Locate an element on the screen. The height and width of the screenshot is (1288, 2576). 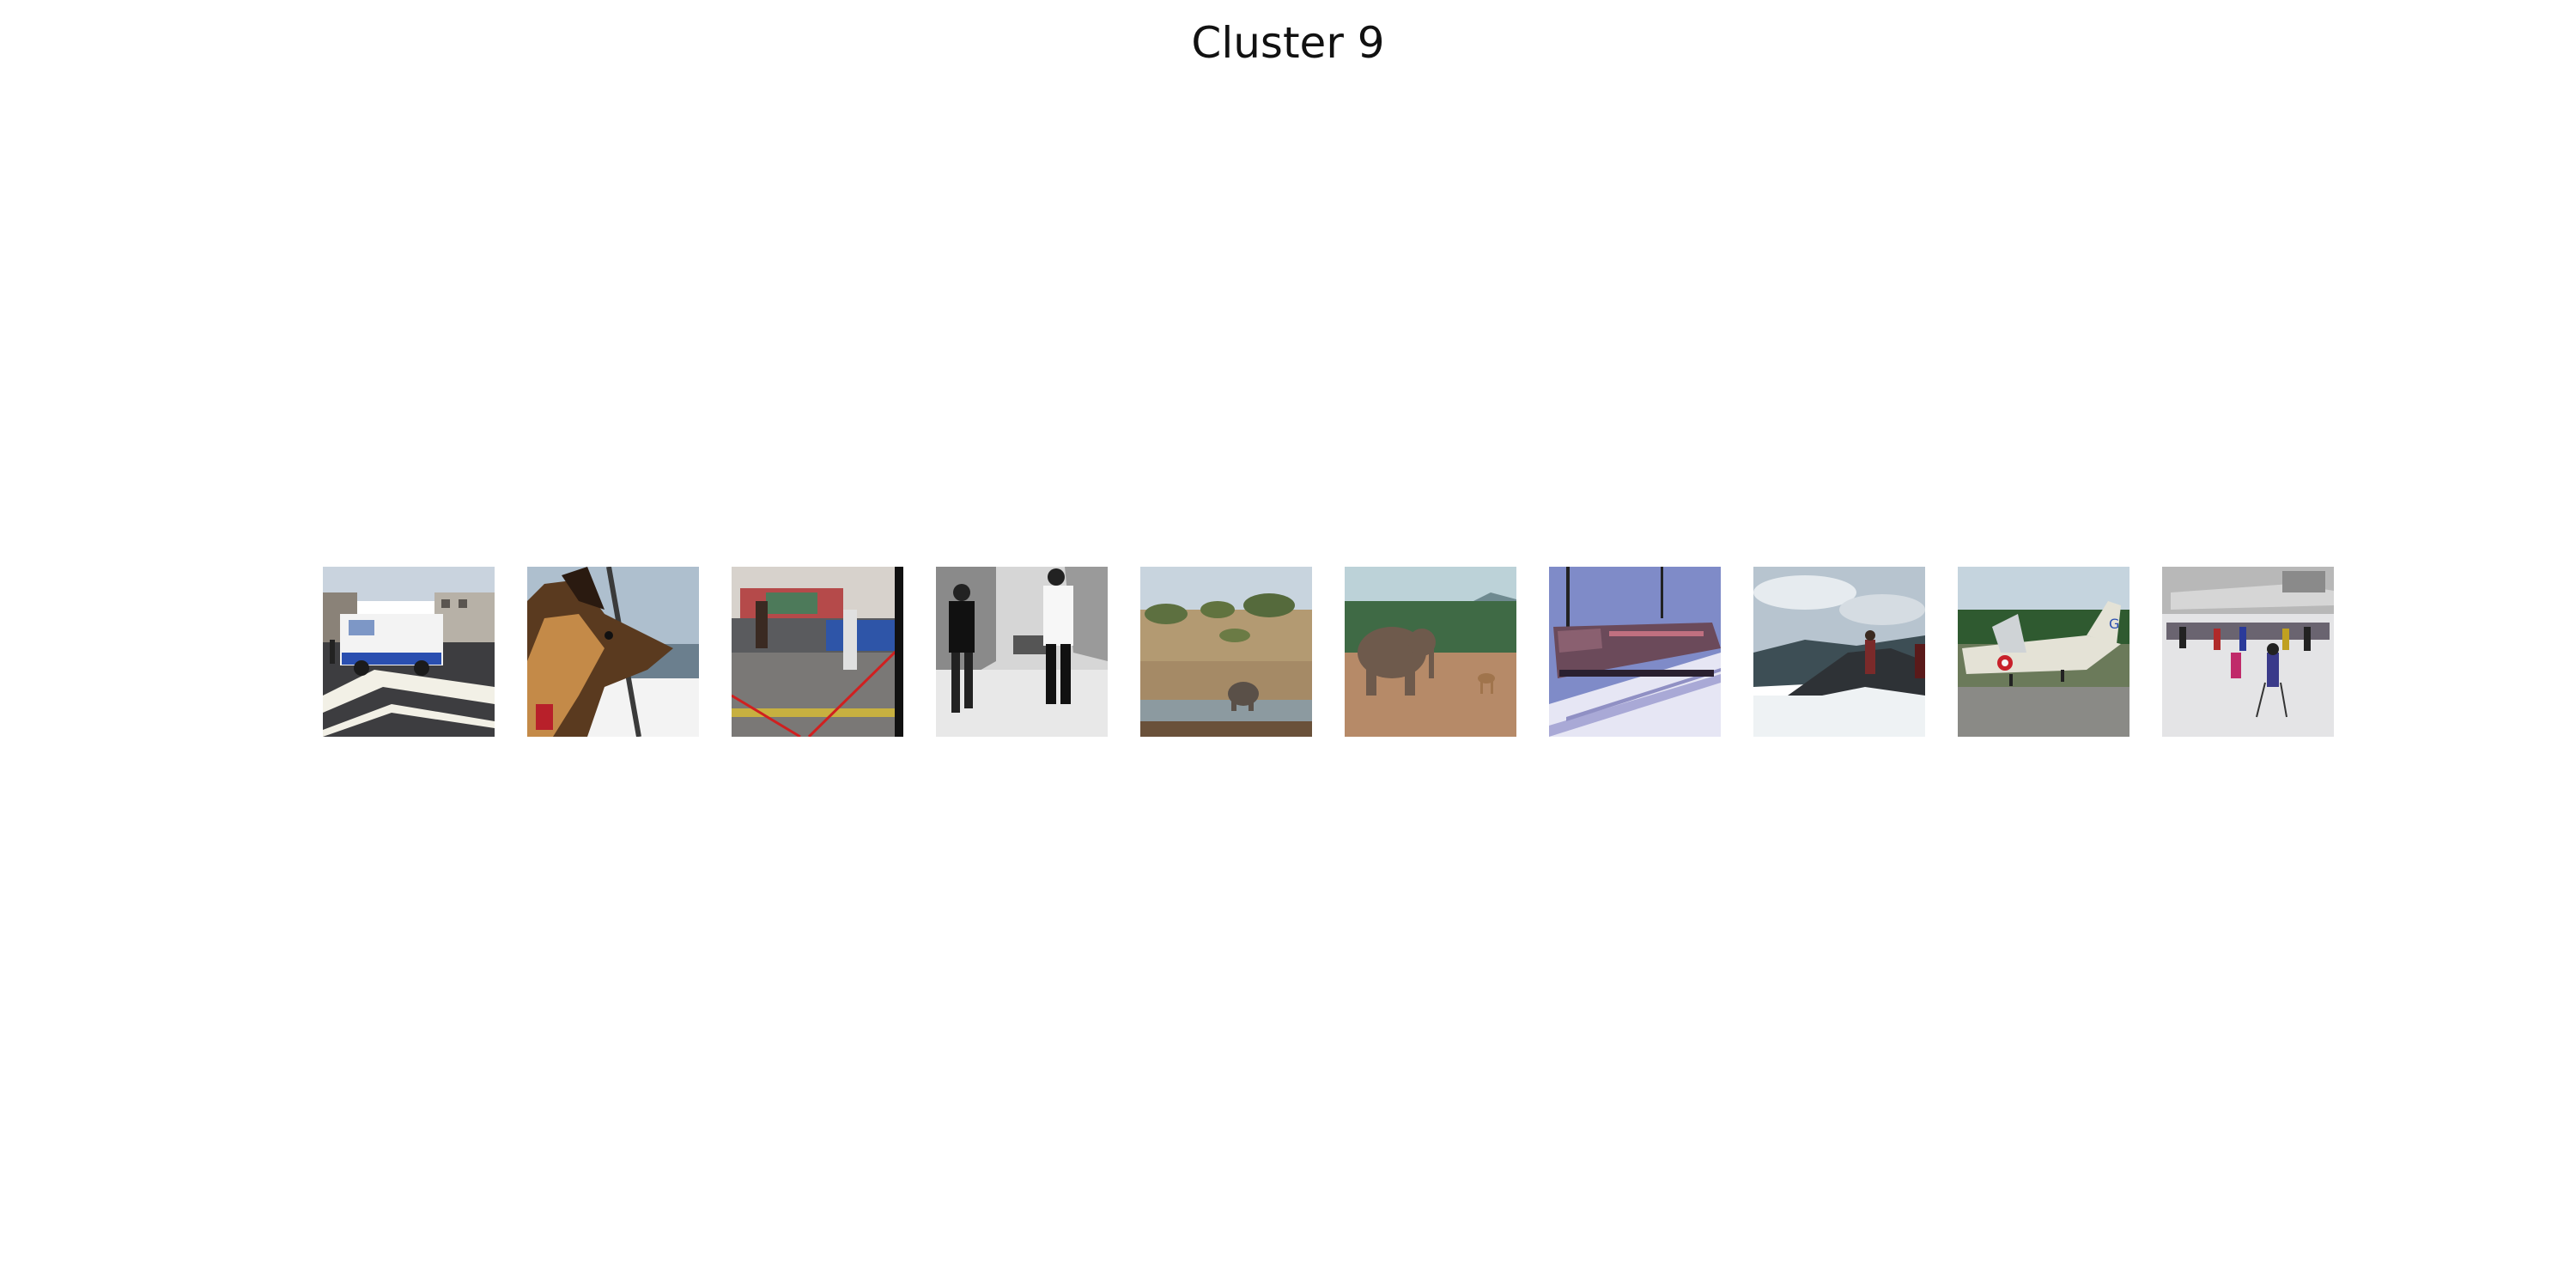
thumbnail-ice-cream-truck is located at coordinates (409, 652).